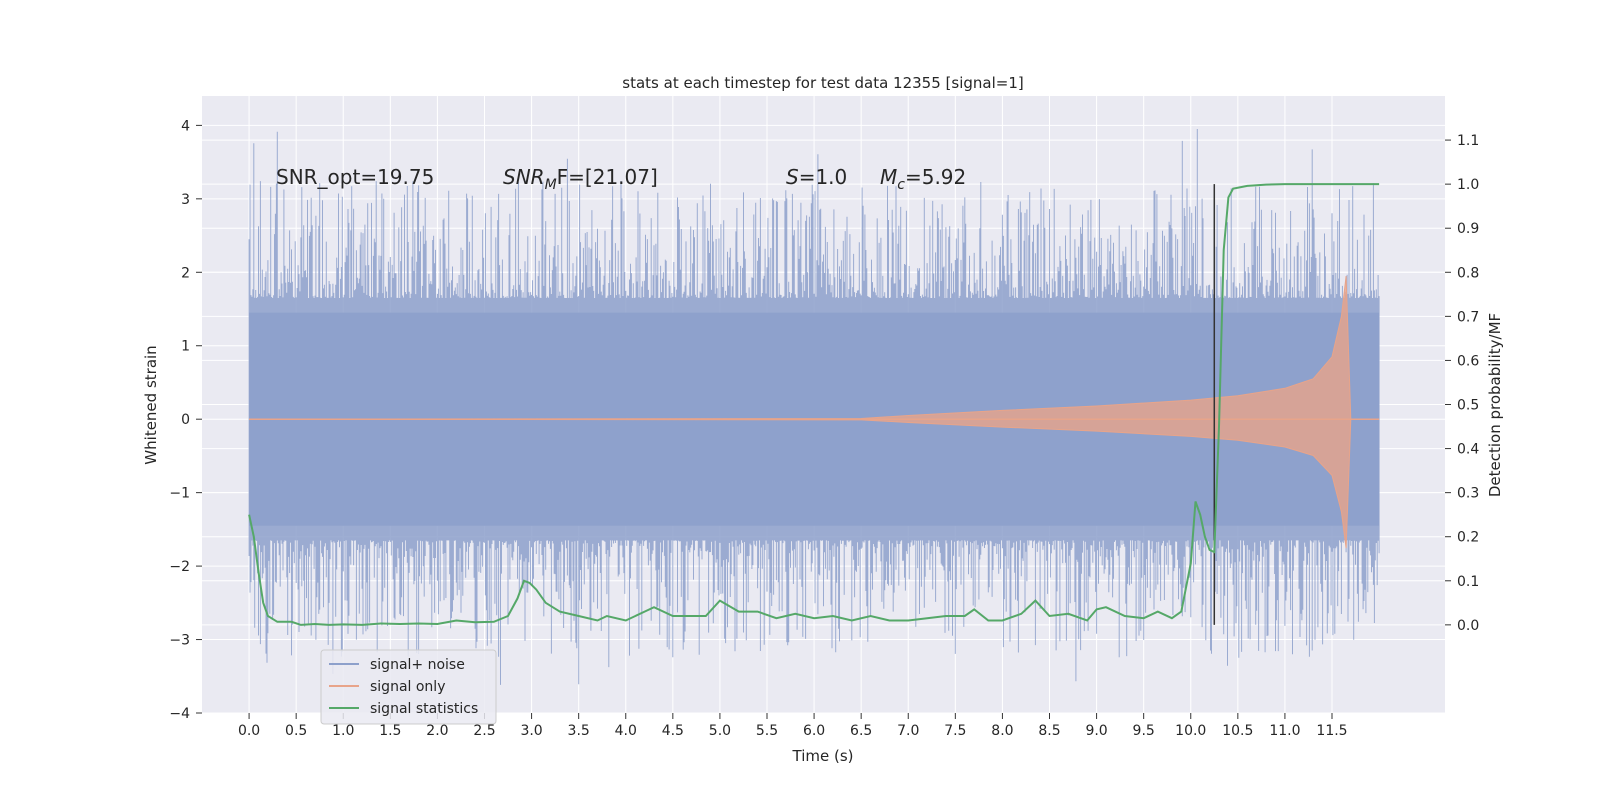 This screenshot has width=1600, height=800. Describe the element at coordinates (531, 731) in the screenshot. I see `x-tick-6: 3.0` at that location.